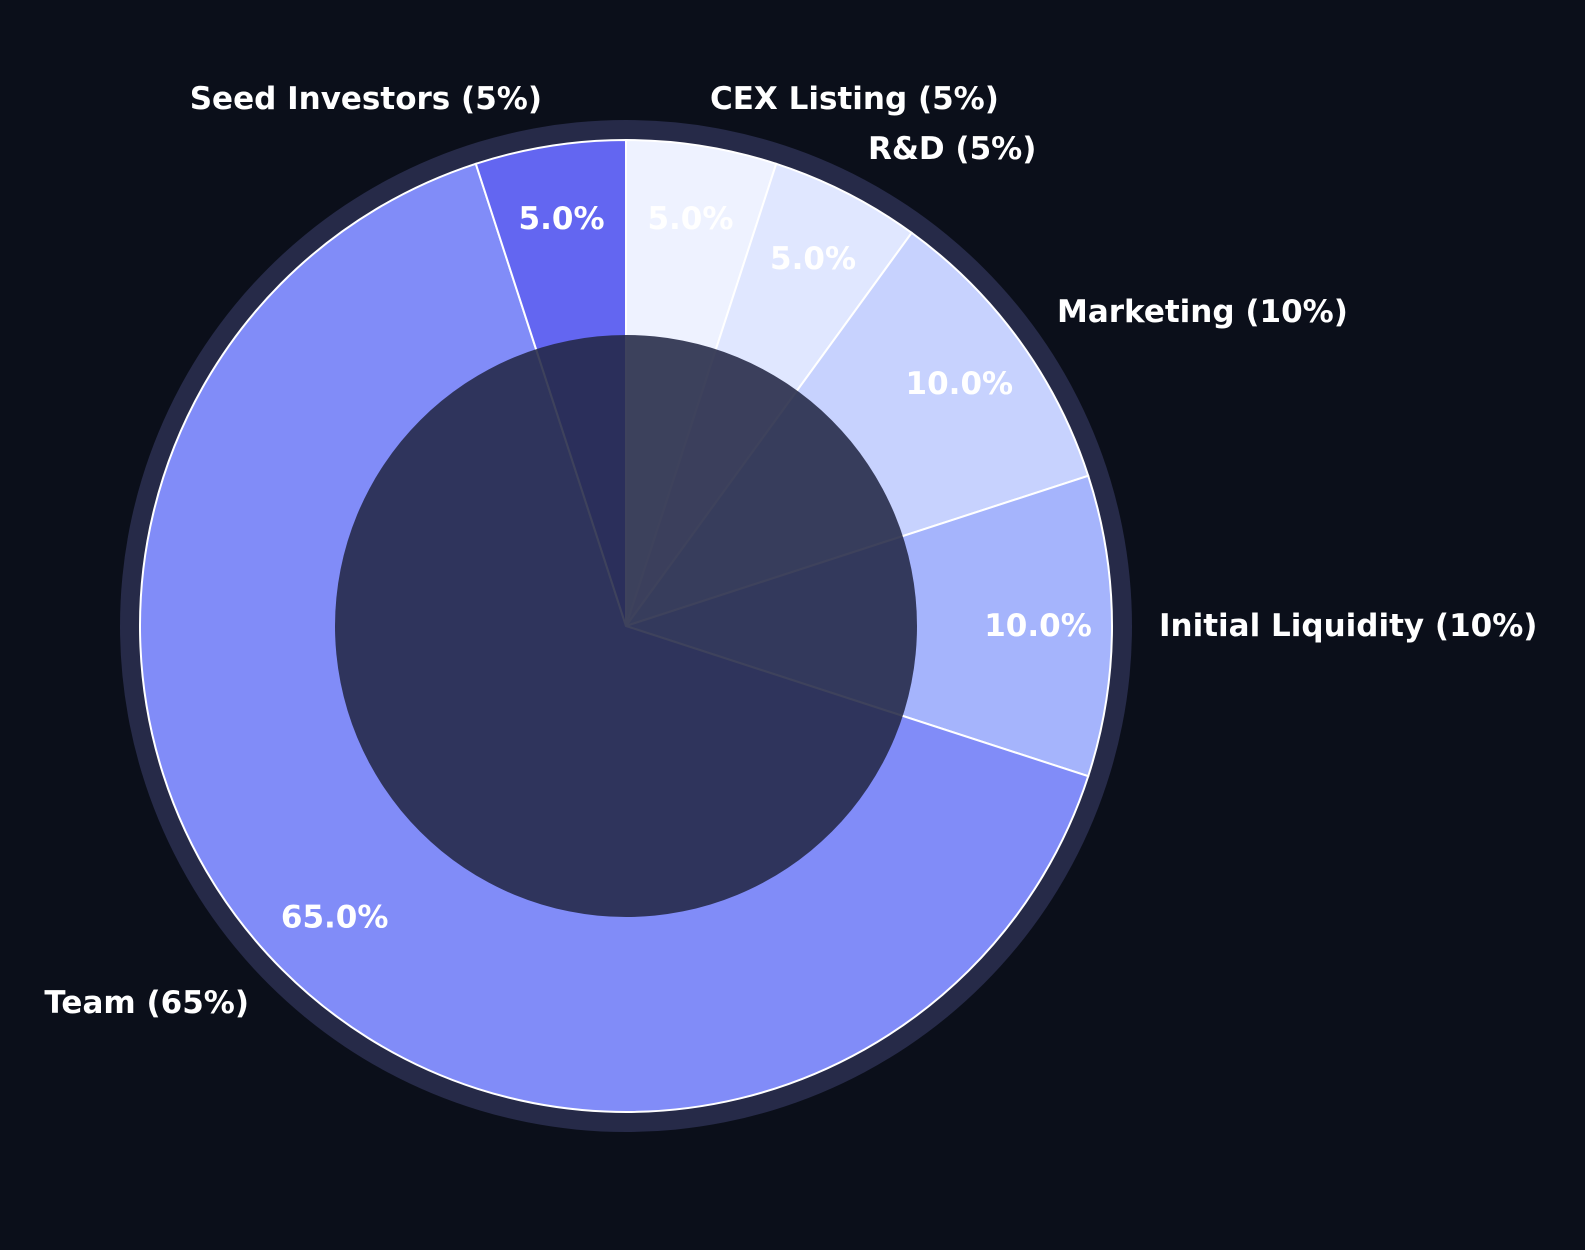 Image resolution: width=1585 pixels, height=1250 pixels. What do you see at coordinates (1038, 626) in the screenshot?
I see `pct-label-initial-liquidity: 10.0%` at bounding box center [1038, 626].